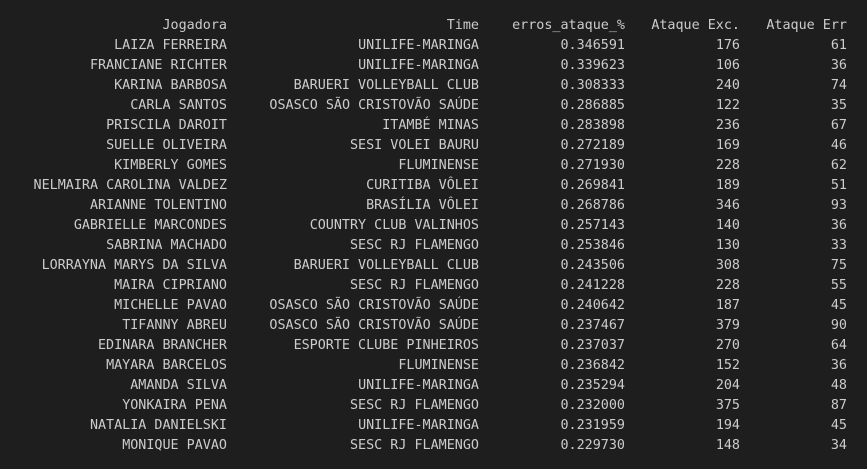 This screenshot has width=867, height=469. I want to click on attack-err-cell: 87, so click(838, 405).